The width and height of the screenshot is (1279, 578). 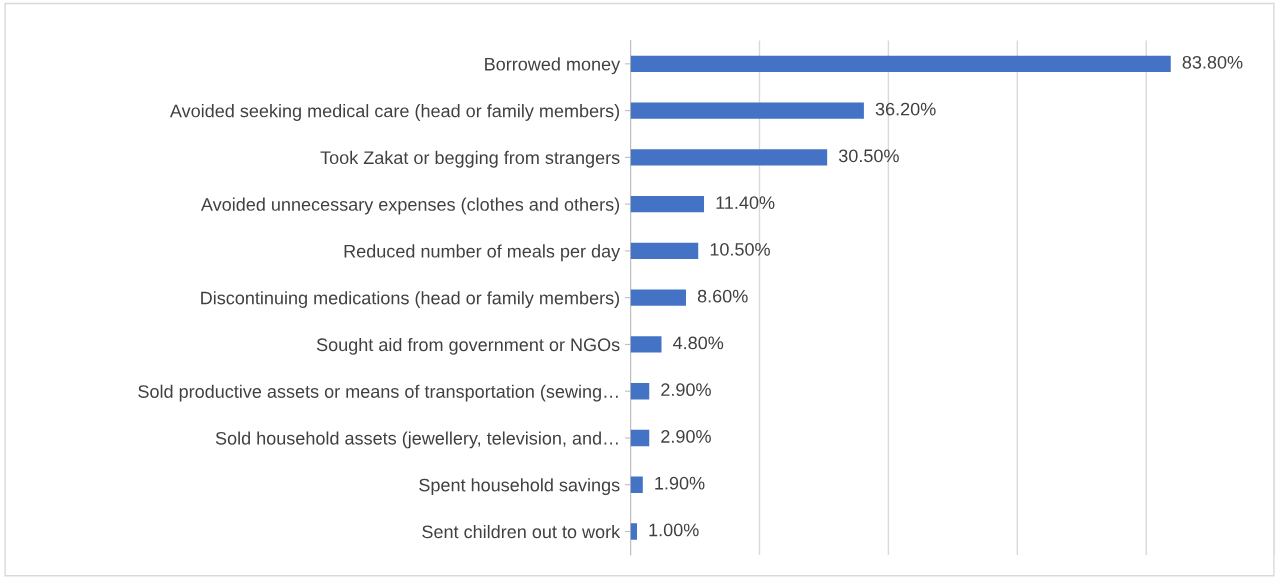 What do you see at coordinates (868, 156) in the screenshot?
I see `data-label: 30.50%` at bounding box center [868, 156].